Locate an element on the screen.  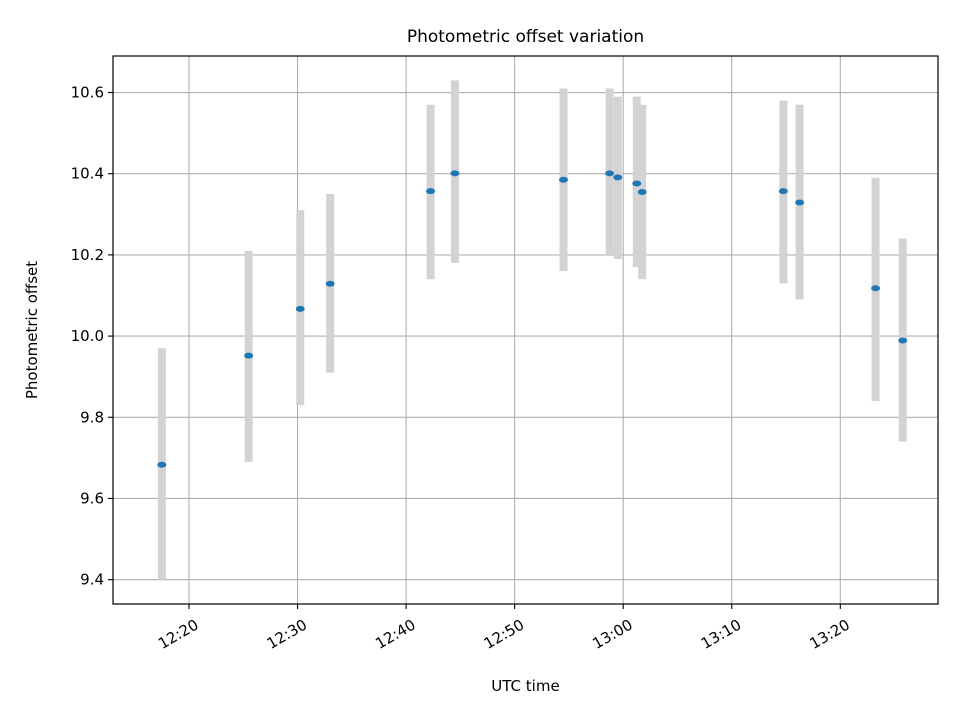
chart-title: Photometric offset variation is located at coordinates (525, 37).